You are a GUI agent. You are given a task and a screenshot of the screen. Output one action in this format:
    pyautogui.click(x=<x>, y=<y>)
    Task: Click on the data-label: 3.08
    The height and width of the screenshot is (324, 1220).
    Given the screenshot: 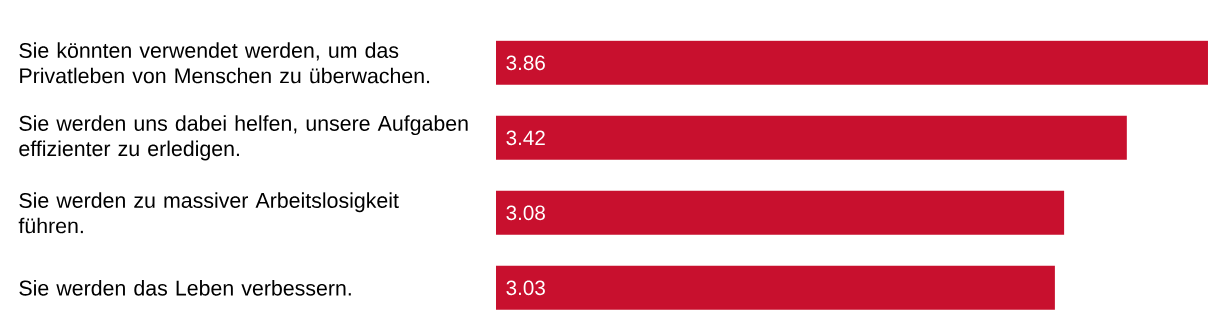 What is the action you would take?
    pyautogui.click(x=525, y=213)
    